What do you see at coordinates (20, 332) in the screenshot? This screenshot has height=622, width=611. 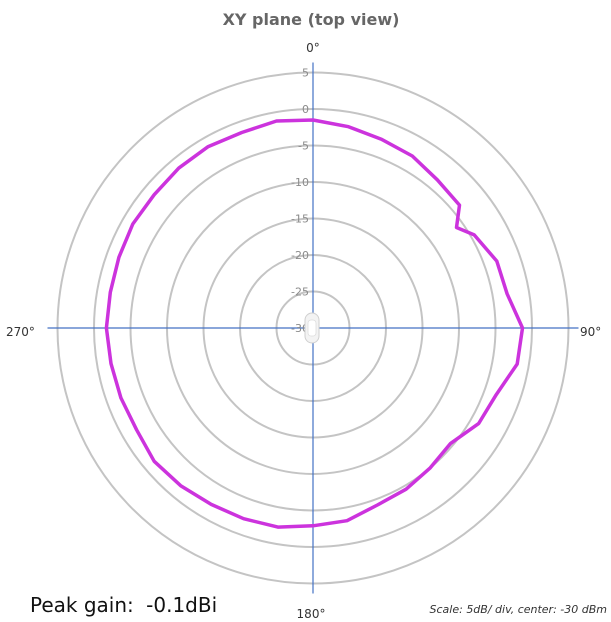 I see `angle-label-left: 270°` at bounding box center [20, 332].